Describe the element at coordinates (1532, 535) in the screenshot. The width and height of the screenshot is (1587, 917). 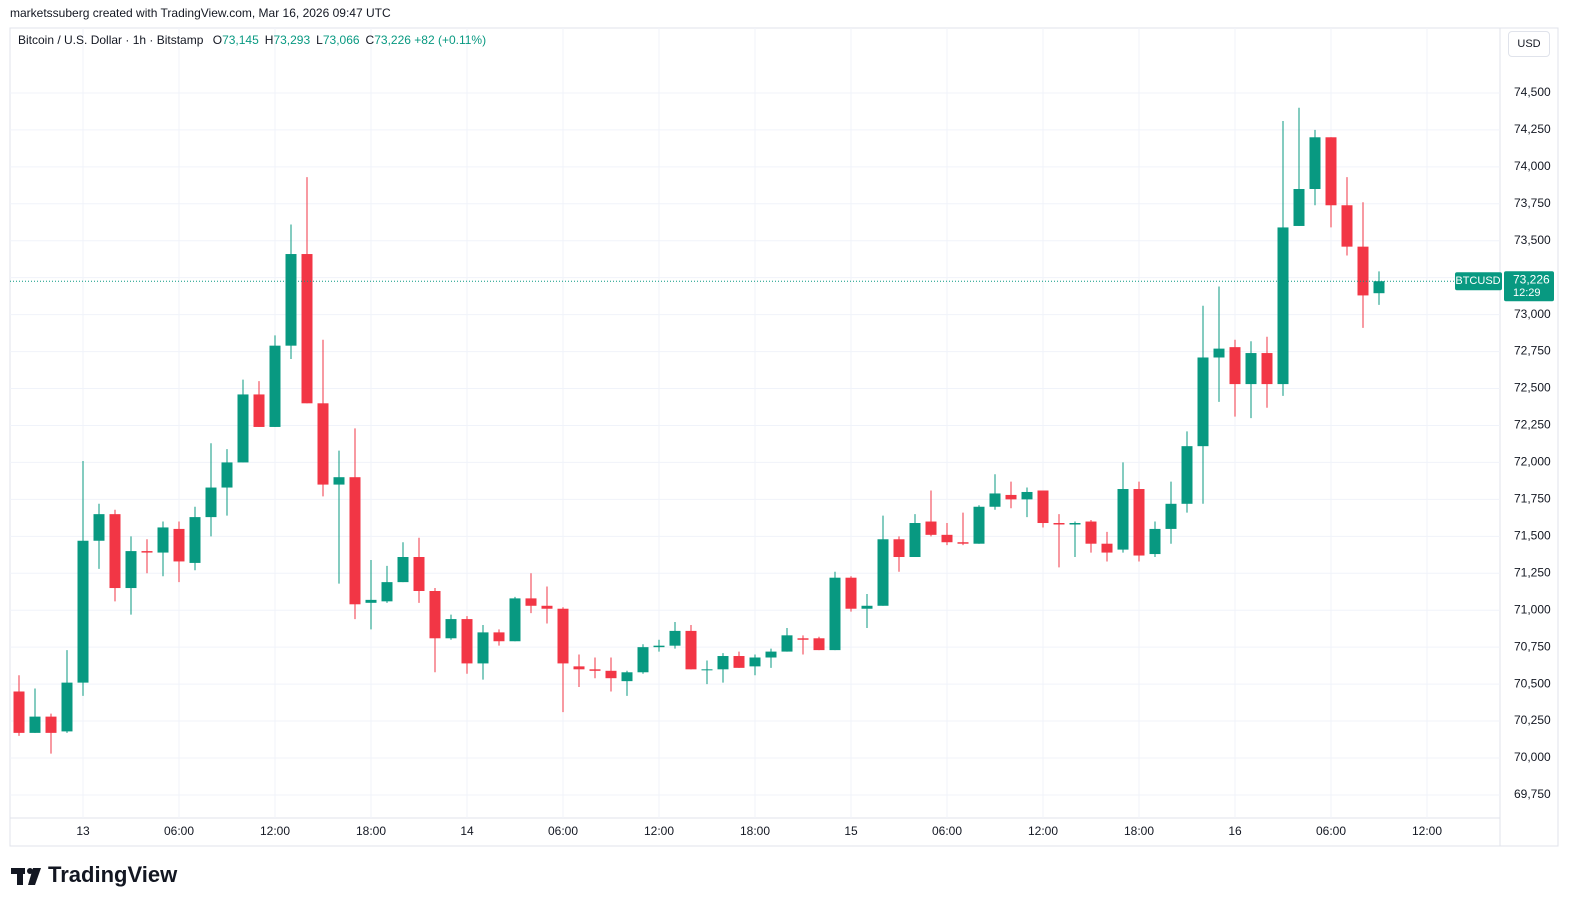
I see `y-tick-label: 71,500` at that location.